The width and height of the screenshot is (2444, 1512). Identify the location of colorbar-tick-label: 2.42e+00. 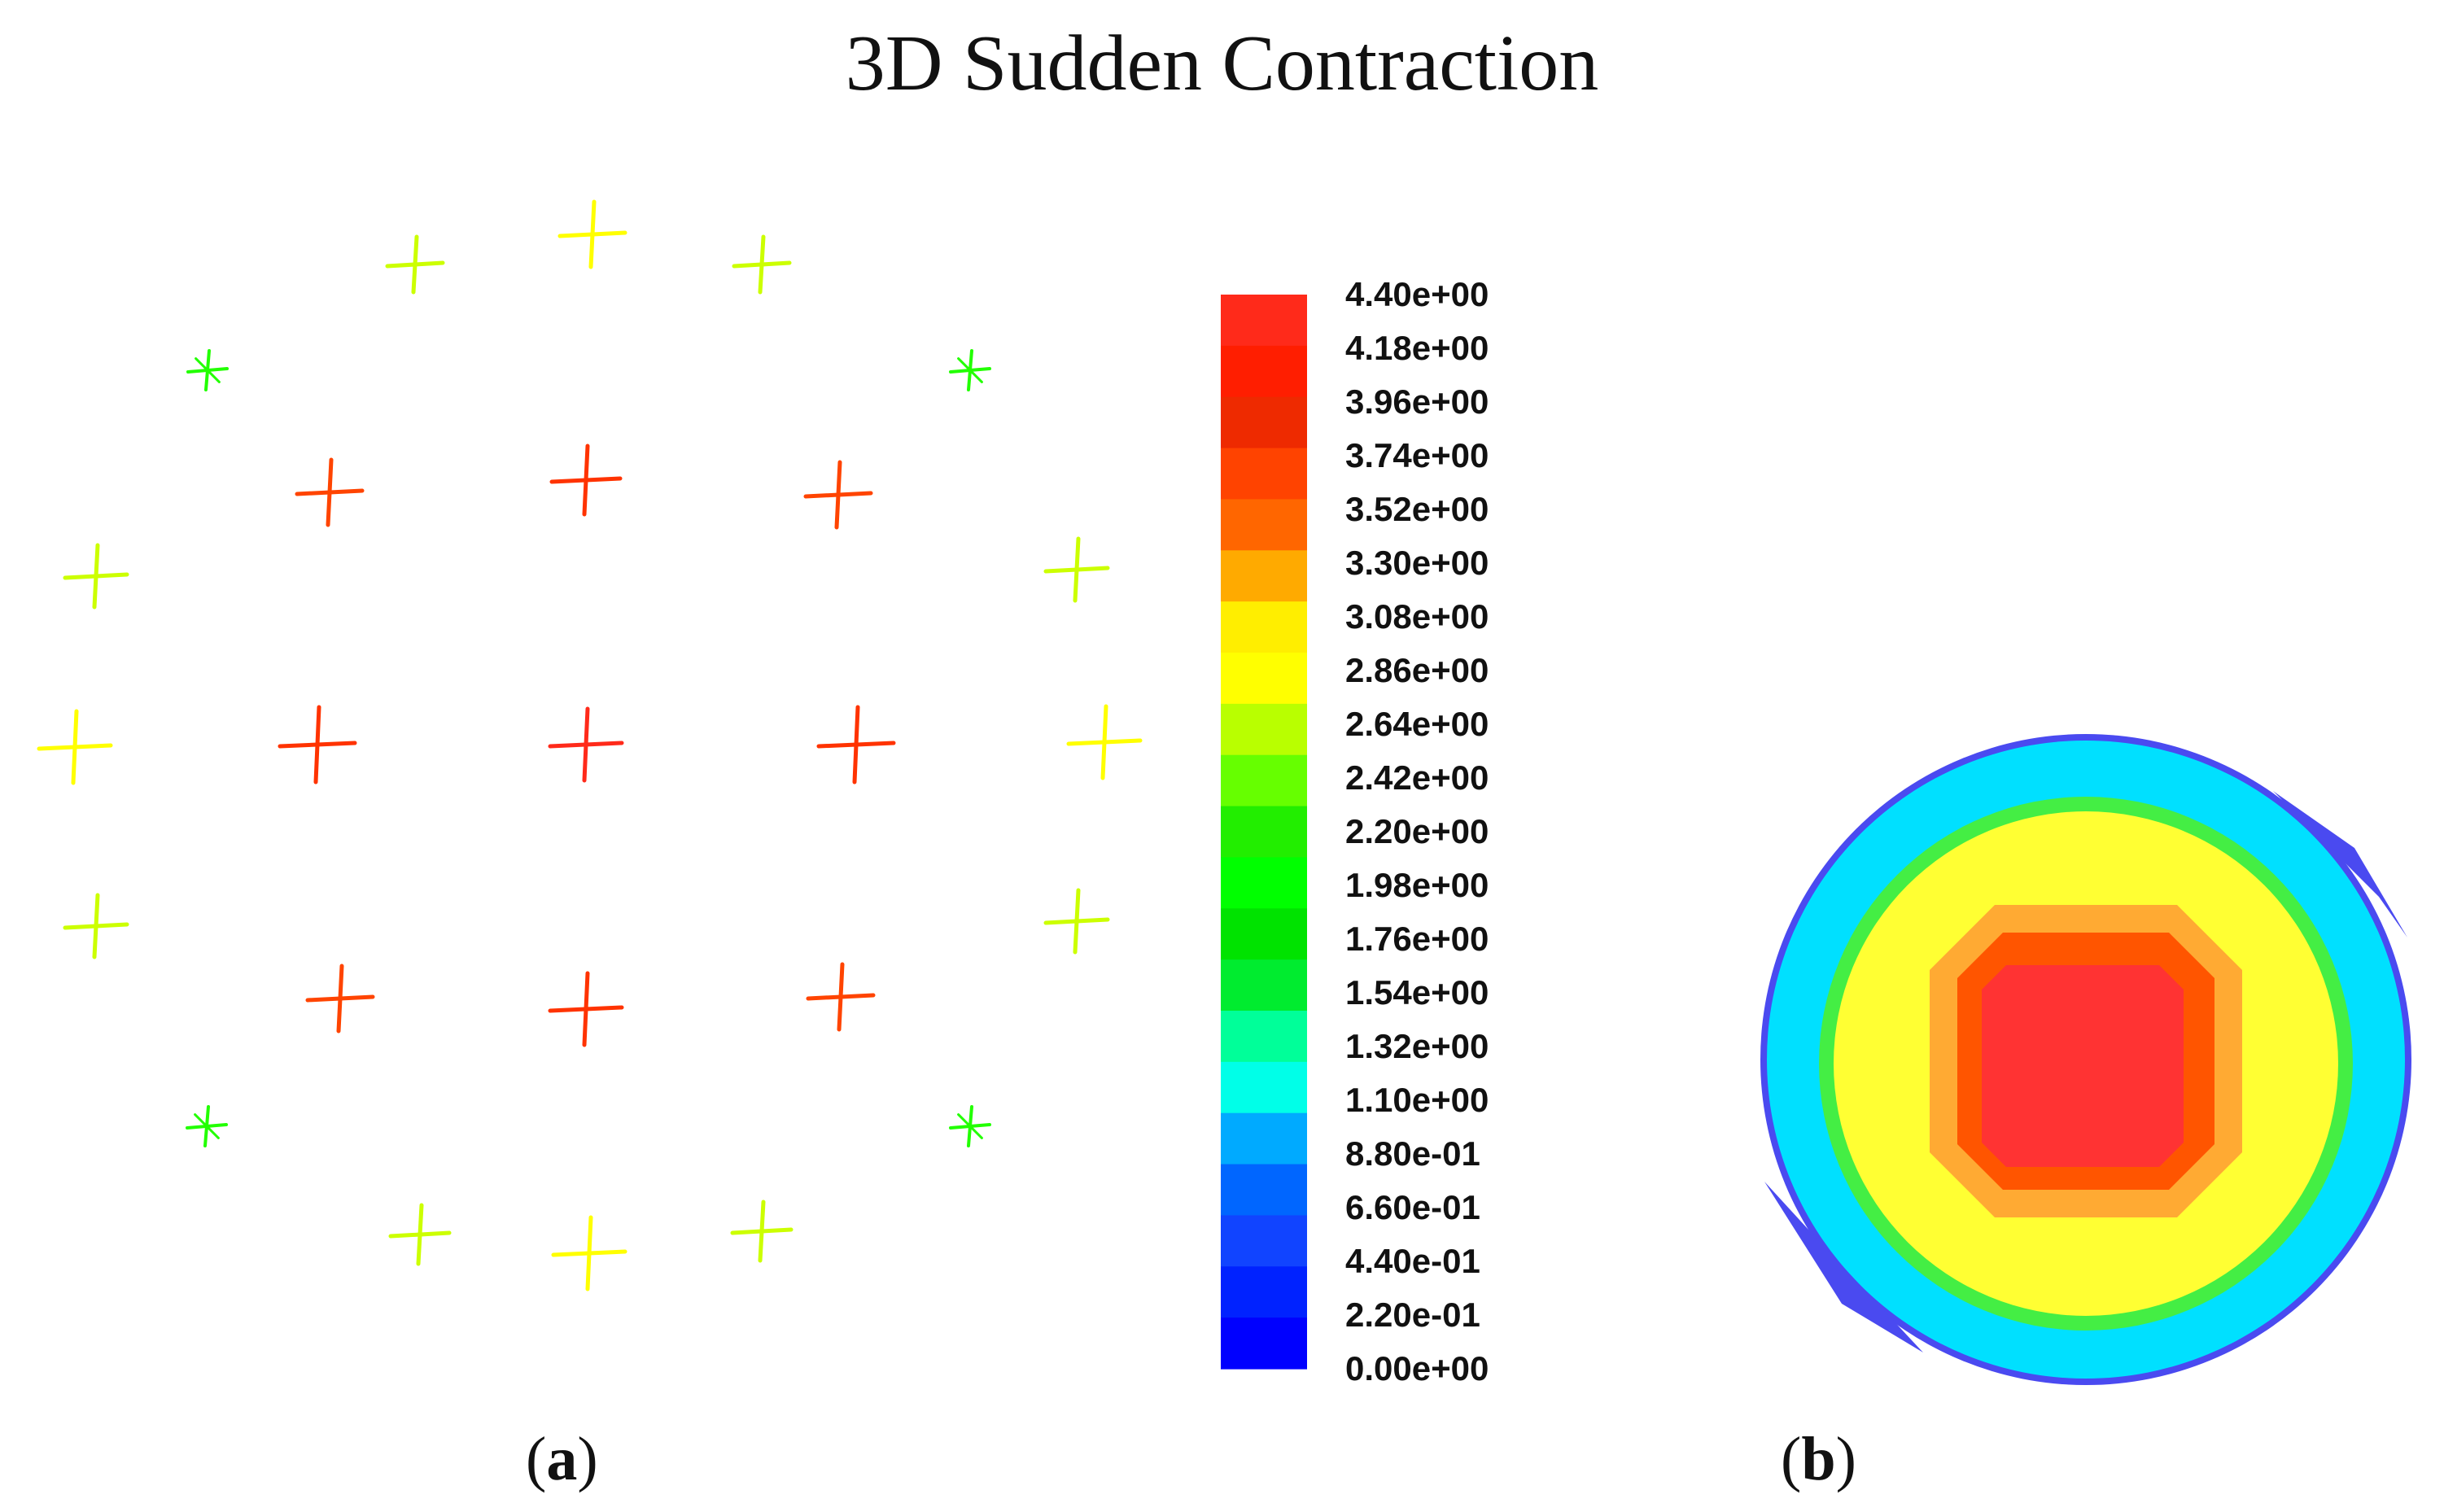
(1417, 777).